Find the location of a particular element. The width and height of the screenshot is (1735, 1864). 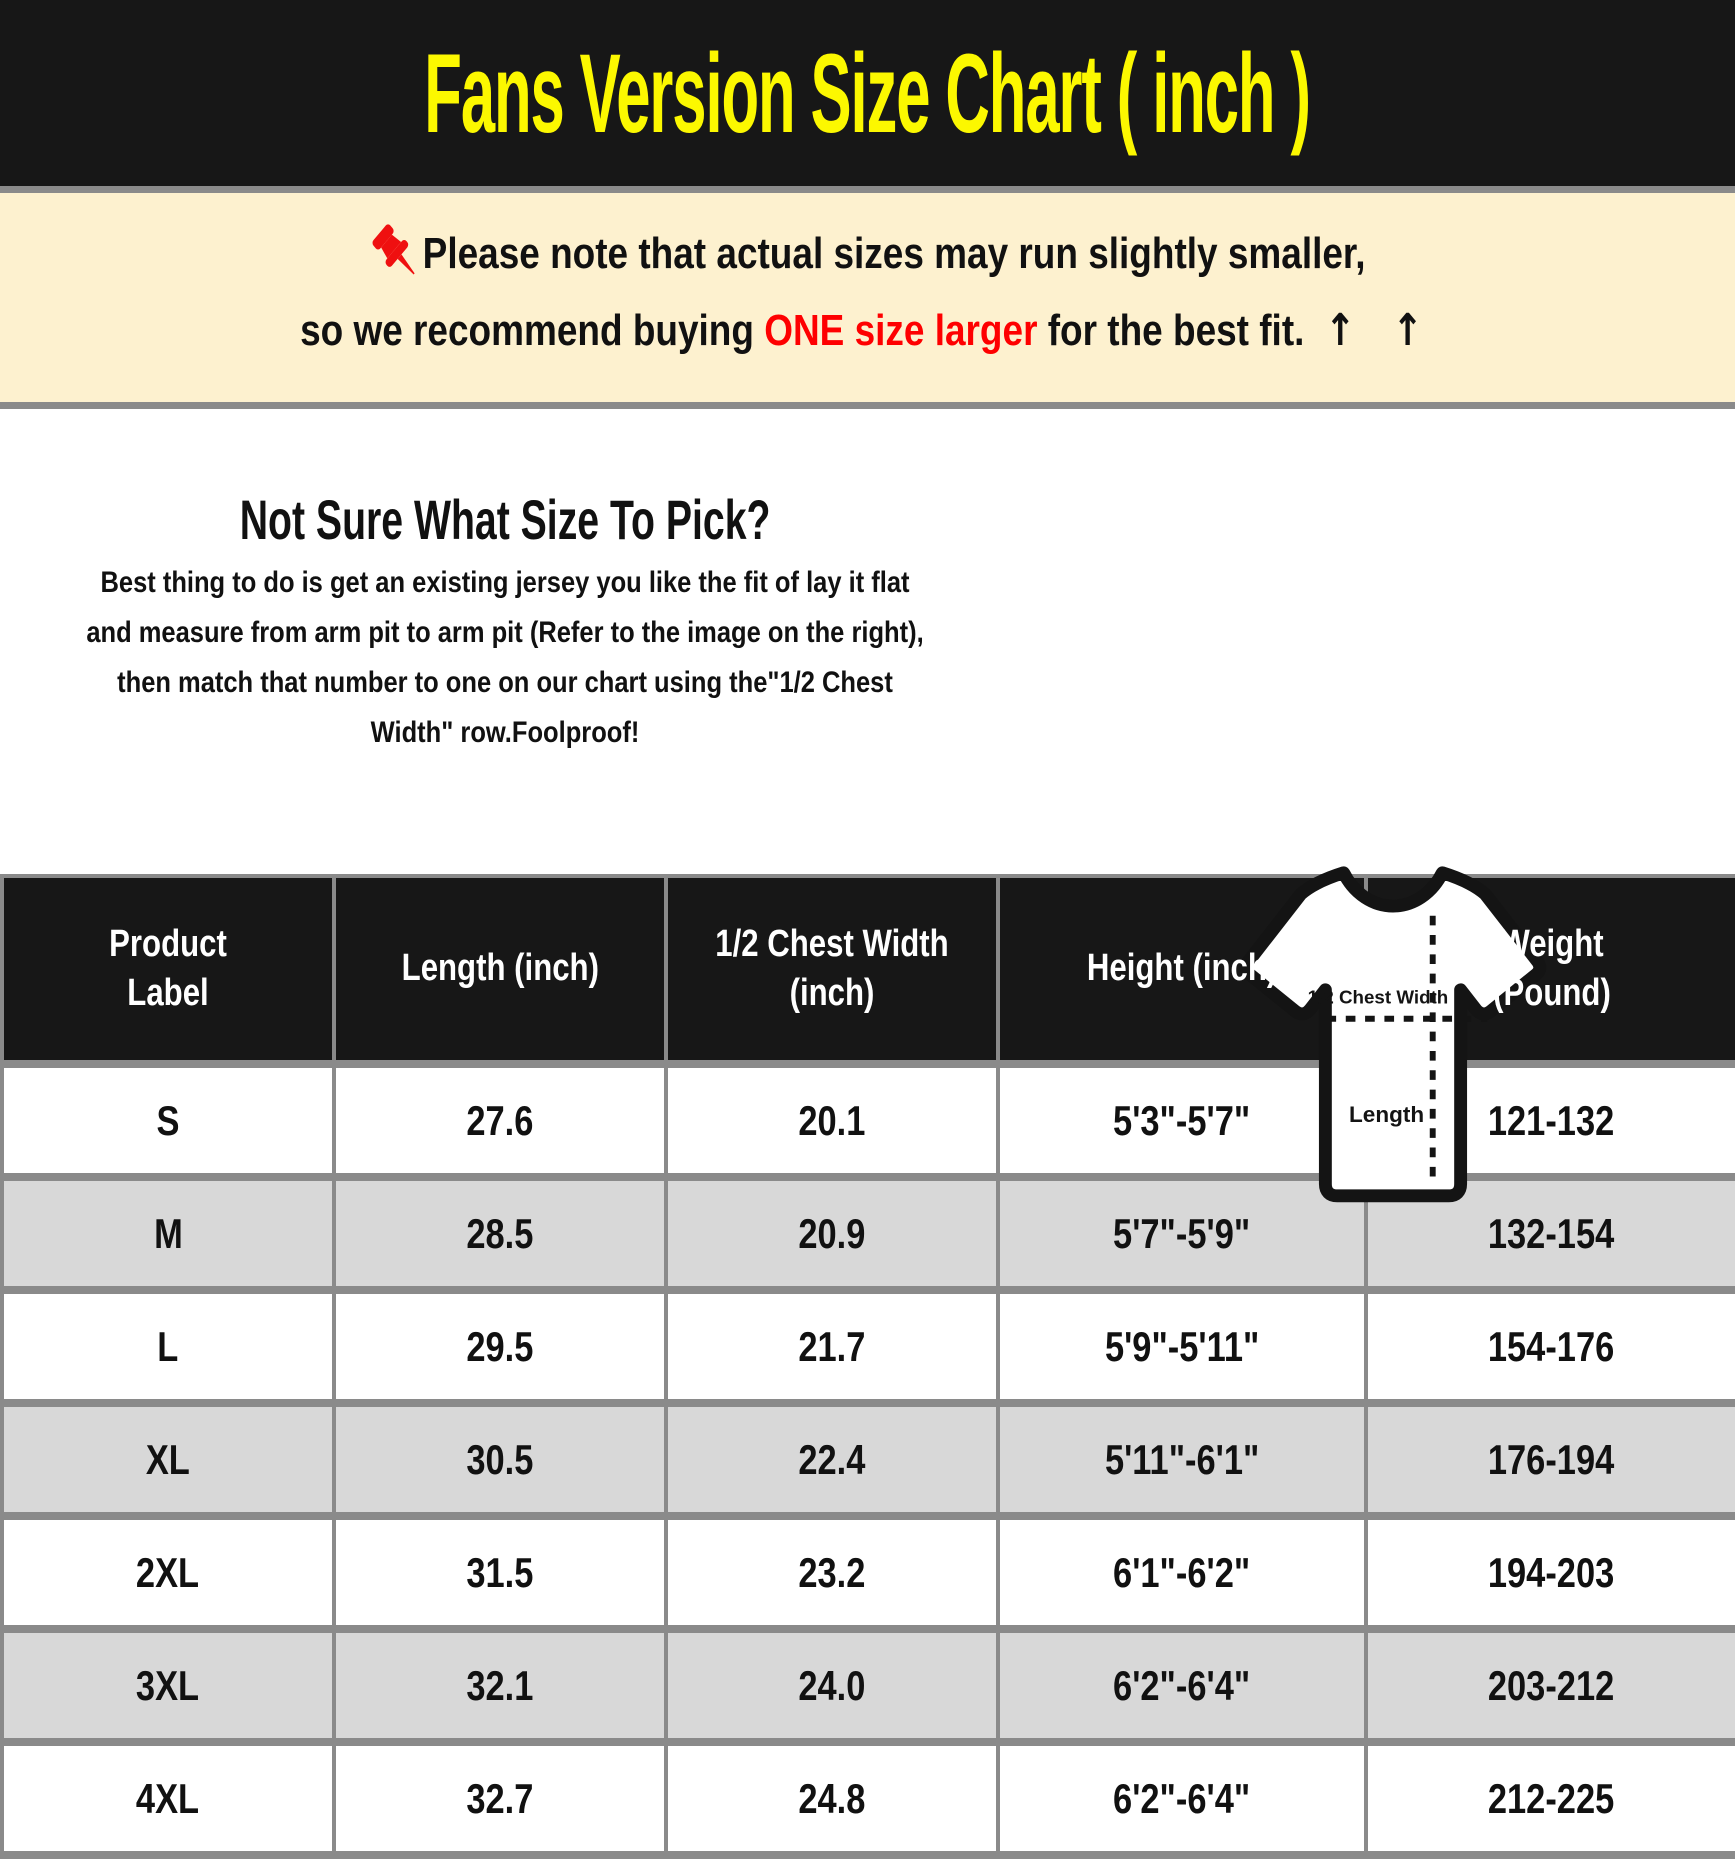

table-row-xl: XL 30.5 22.4 5'11"-6'1" 176-194 is located at coordinates (867, 1455).